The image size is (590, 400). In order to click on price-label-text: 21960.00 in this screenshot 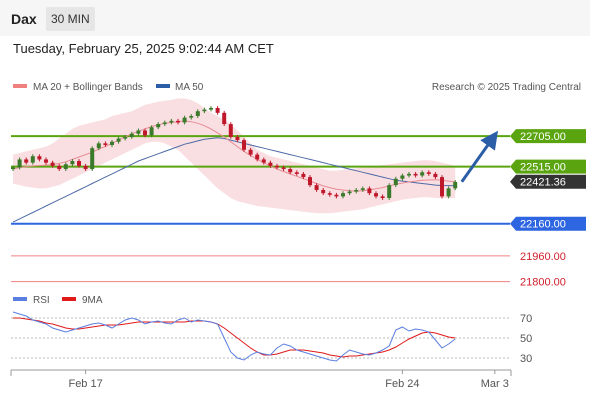, I will do `click(543, 257)`.